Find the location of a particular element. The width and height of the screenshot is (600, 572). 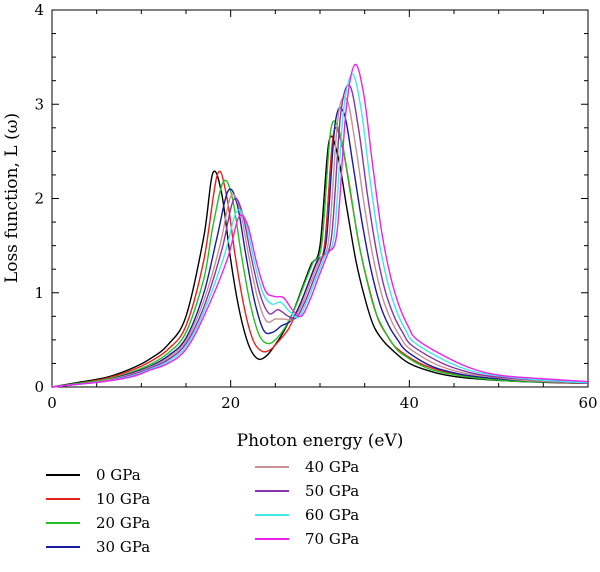

y-tick-label: 1 is located at coordinates (39, 293).